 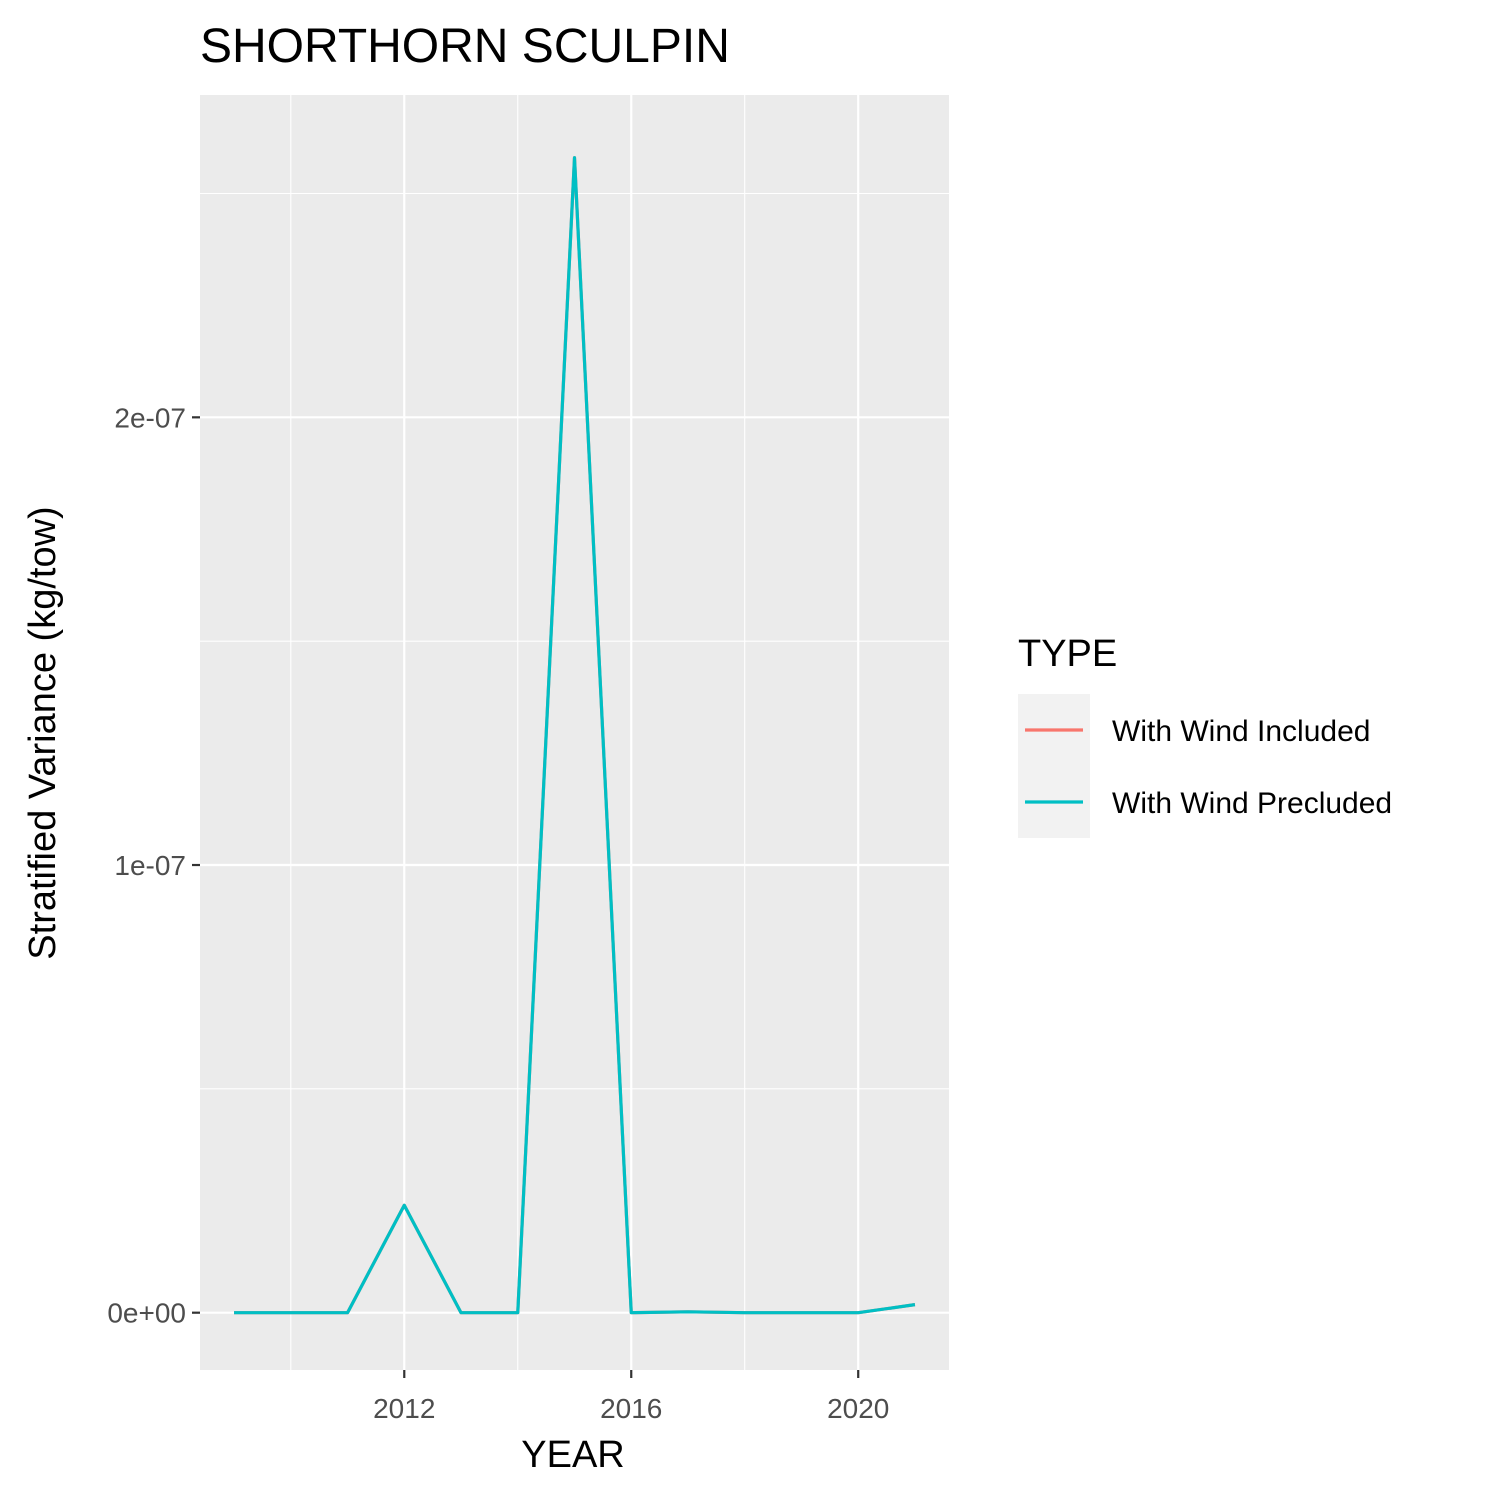 I want to click on y-tick-label: 0e+00, so click(x=146, y=1313).